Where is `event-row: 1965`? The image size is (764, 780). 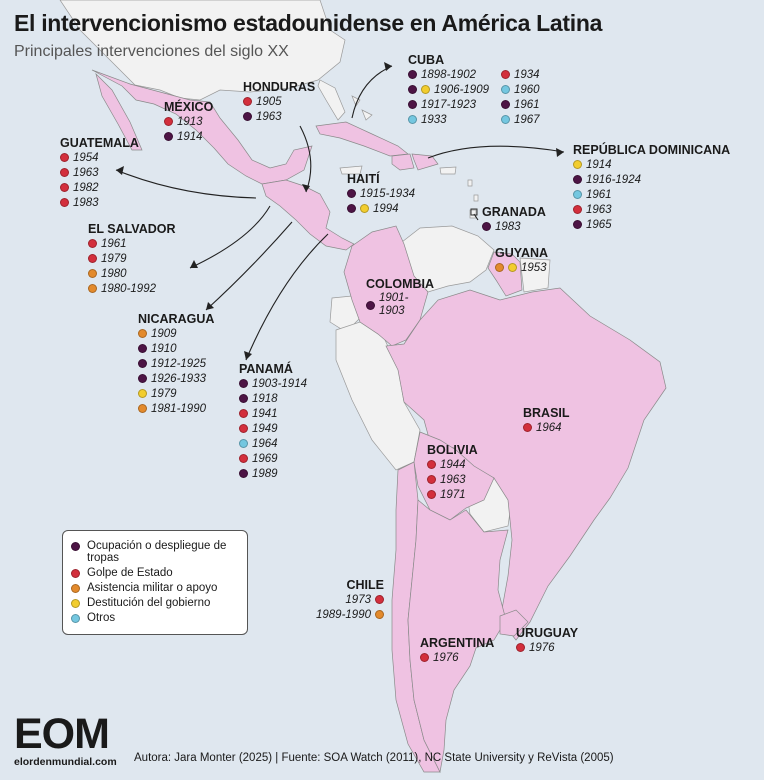 event-row: 1965 is located at coordinates (651, 224).